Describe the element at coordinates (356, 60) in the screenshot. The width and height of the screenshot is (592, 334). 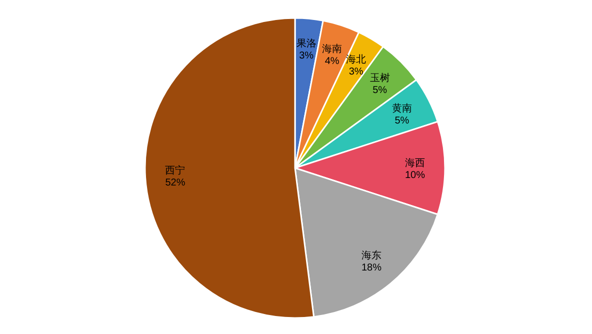
I see `slice-label: 海北` at that location.